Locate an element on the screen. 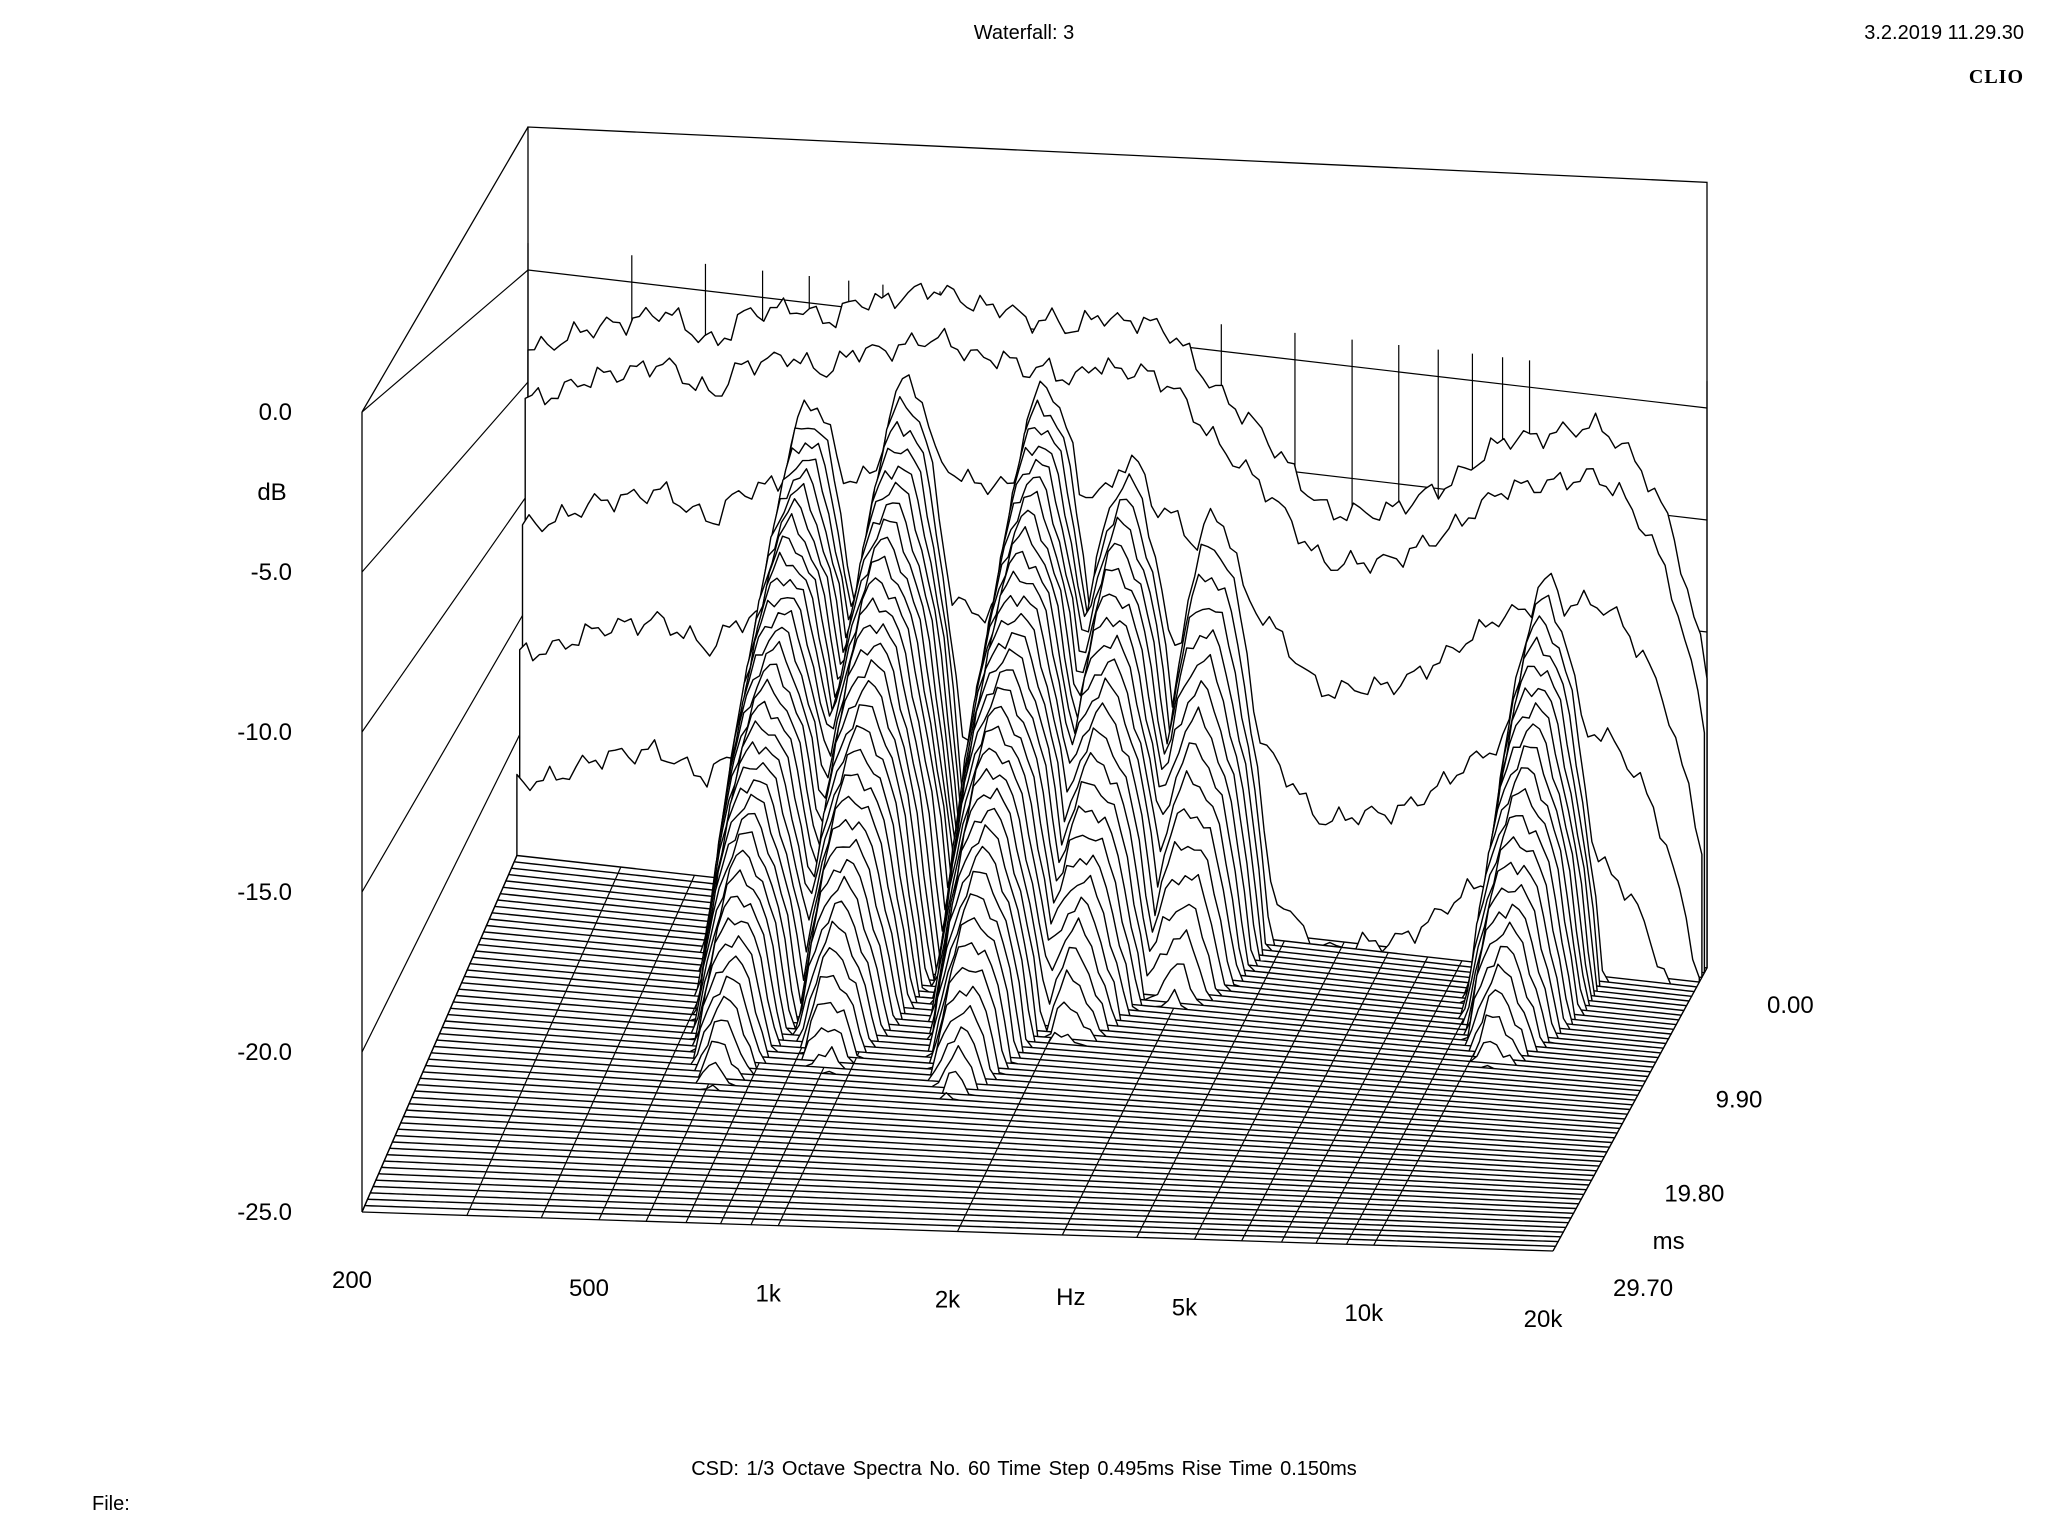 This screenshot has height=1536, width=2048. z-tick-label: 19.80 is located at coordinates (1694, 1194).